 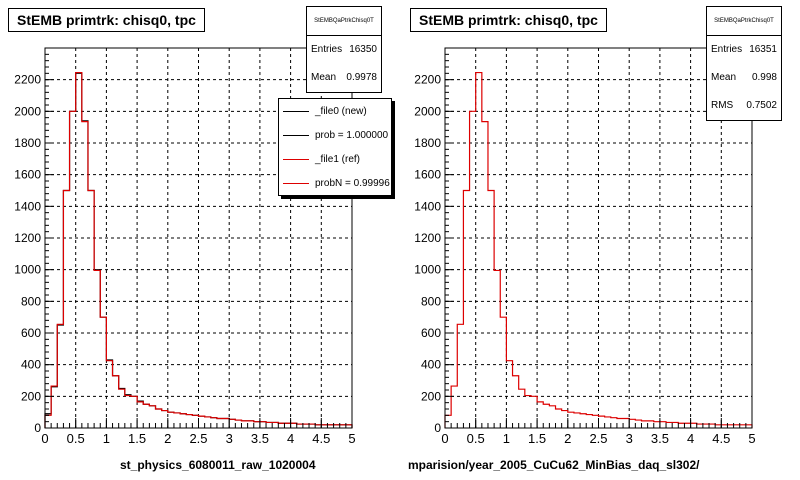 What do you see at coordinates (344, 78) in the screenshot?
I see `stats-mean-row: Mean 0.9978` at bounding box center [344, 78].